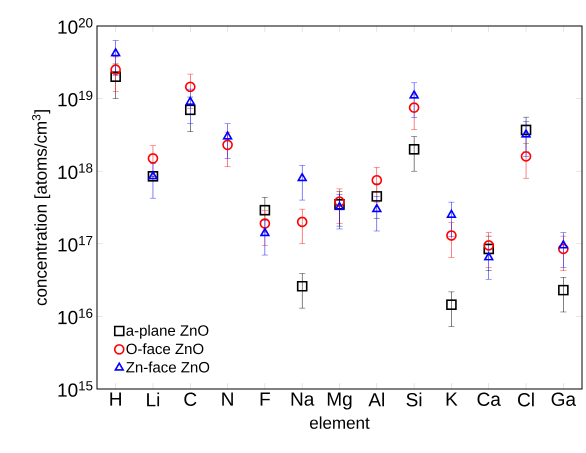  Describe the element at coordinates (190, 399) in the screenshot. I see `x-tick-label: C` at that location.